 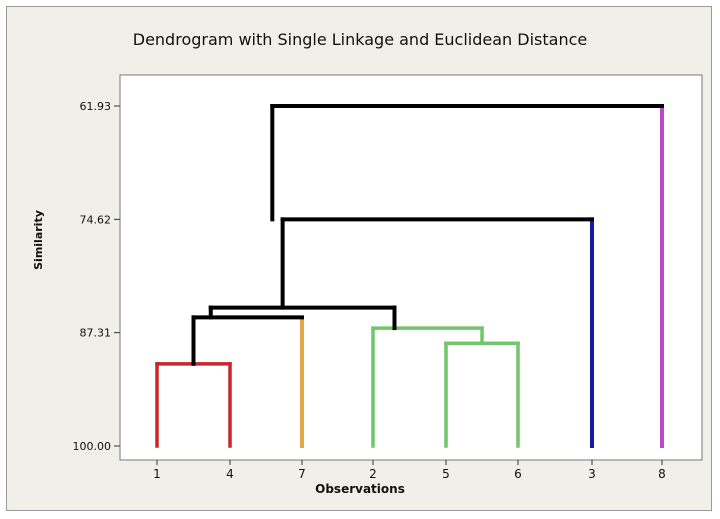 I want to click on x-tick-label: 8, so click(x=662, y=474).